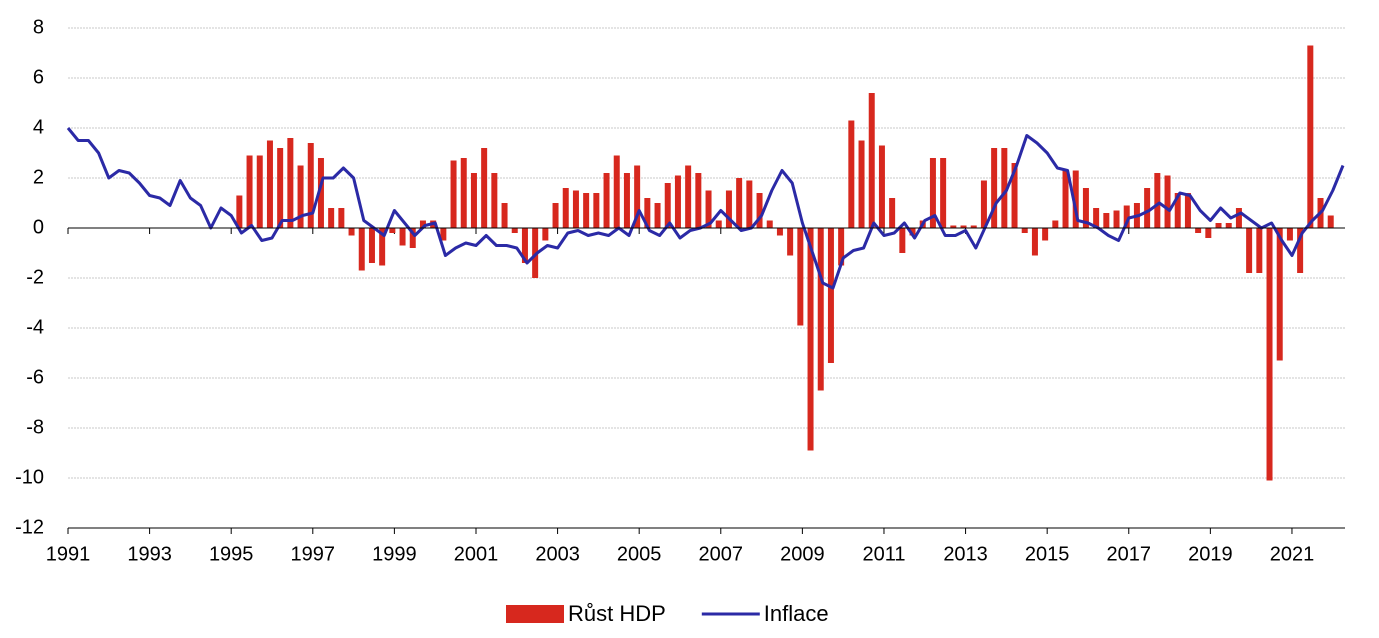 This screenshot has height=638, width=1379. Describe the element at coordinates (38, 27) in the screenshot. I see `y-tick-label: 8` at that location.